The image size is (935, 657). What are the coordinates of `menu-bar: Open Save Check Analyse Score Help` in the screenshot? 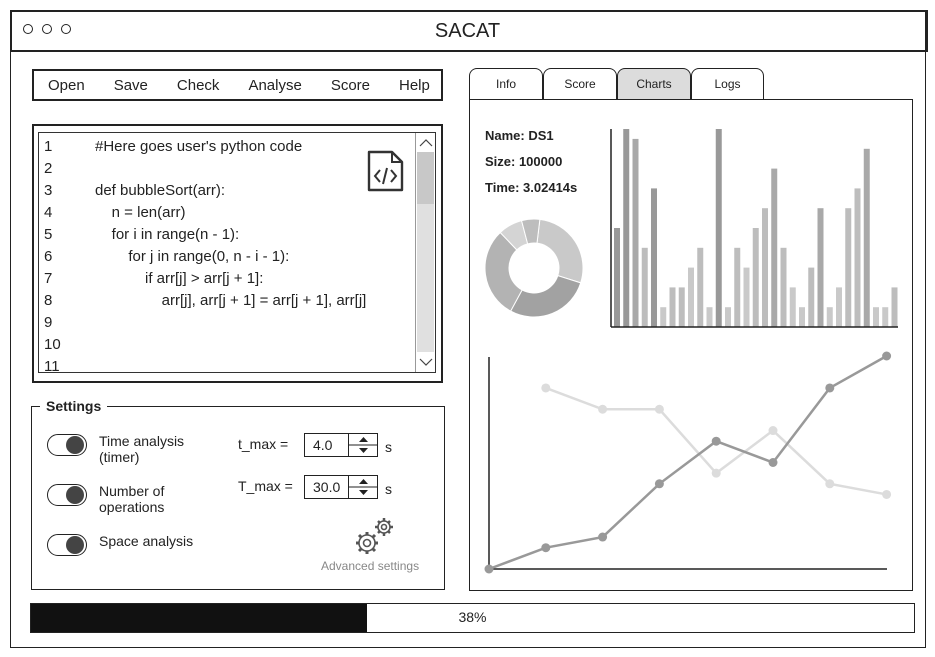 It's located at (237, 85).